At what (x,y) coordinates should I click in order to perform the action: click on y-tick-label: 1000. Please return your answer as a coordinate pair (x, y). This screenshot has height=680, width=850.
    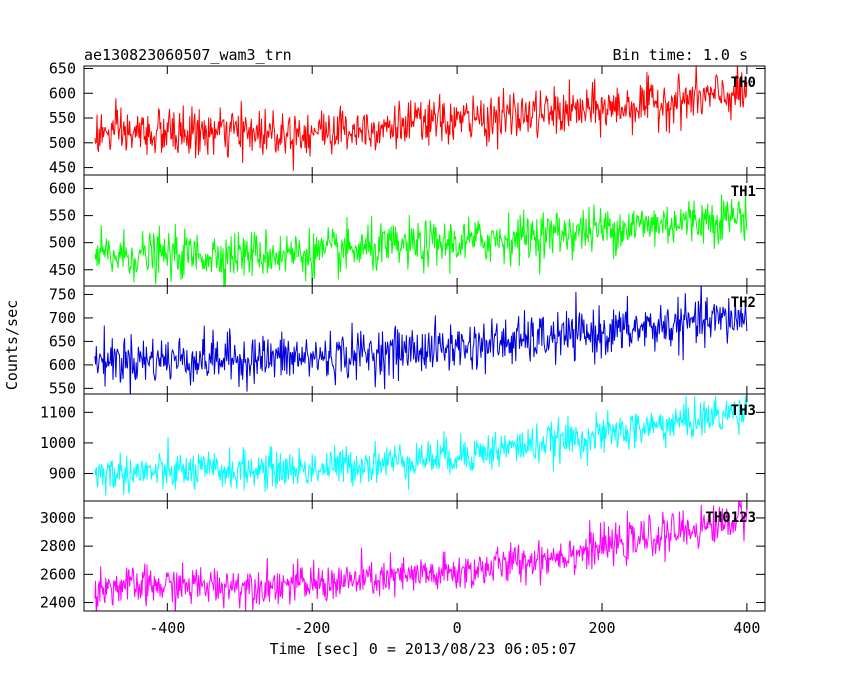
    Looking at the image, I should click on (58, 443).